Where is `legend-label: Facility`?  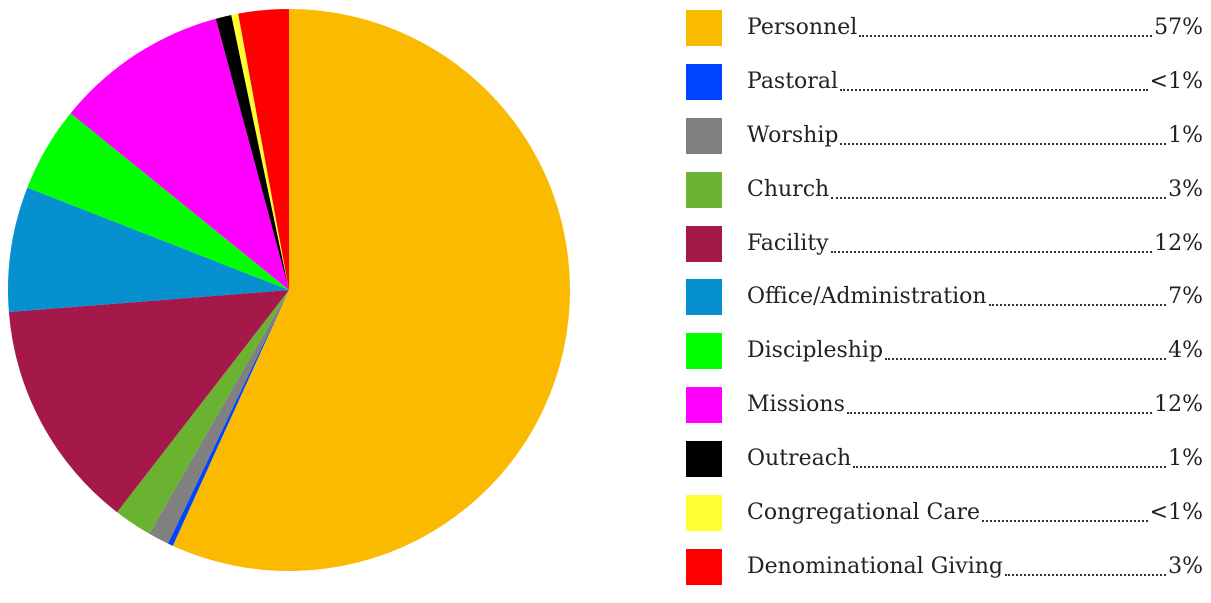 legend-label: Facility is located at coordinates (788, 243).